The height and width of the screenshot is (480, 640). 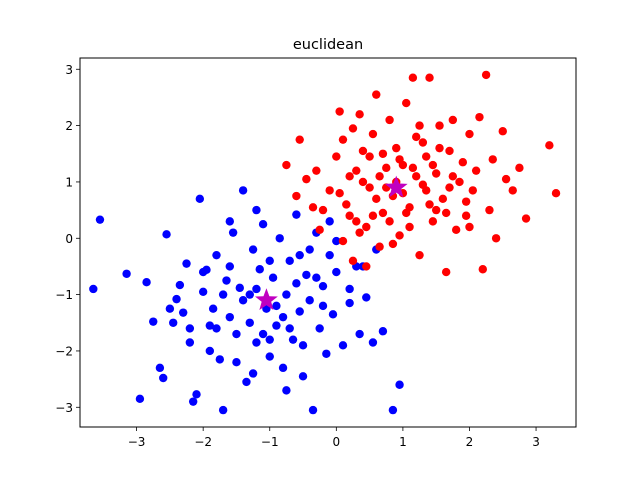 I want to click on y-tick-label: −1, so click(x=64, y=295).